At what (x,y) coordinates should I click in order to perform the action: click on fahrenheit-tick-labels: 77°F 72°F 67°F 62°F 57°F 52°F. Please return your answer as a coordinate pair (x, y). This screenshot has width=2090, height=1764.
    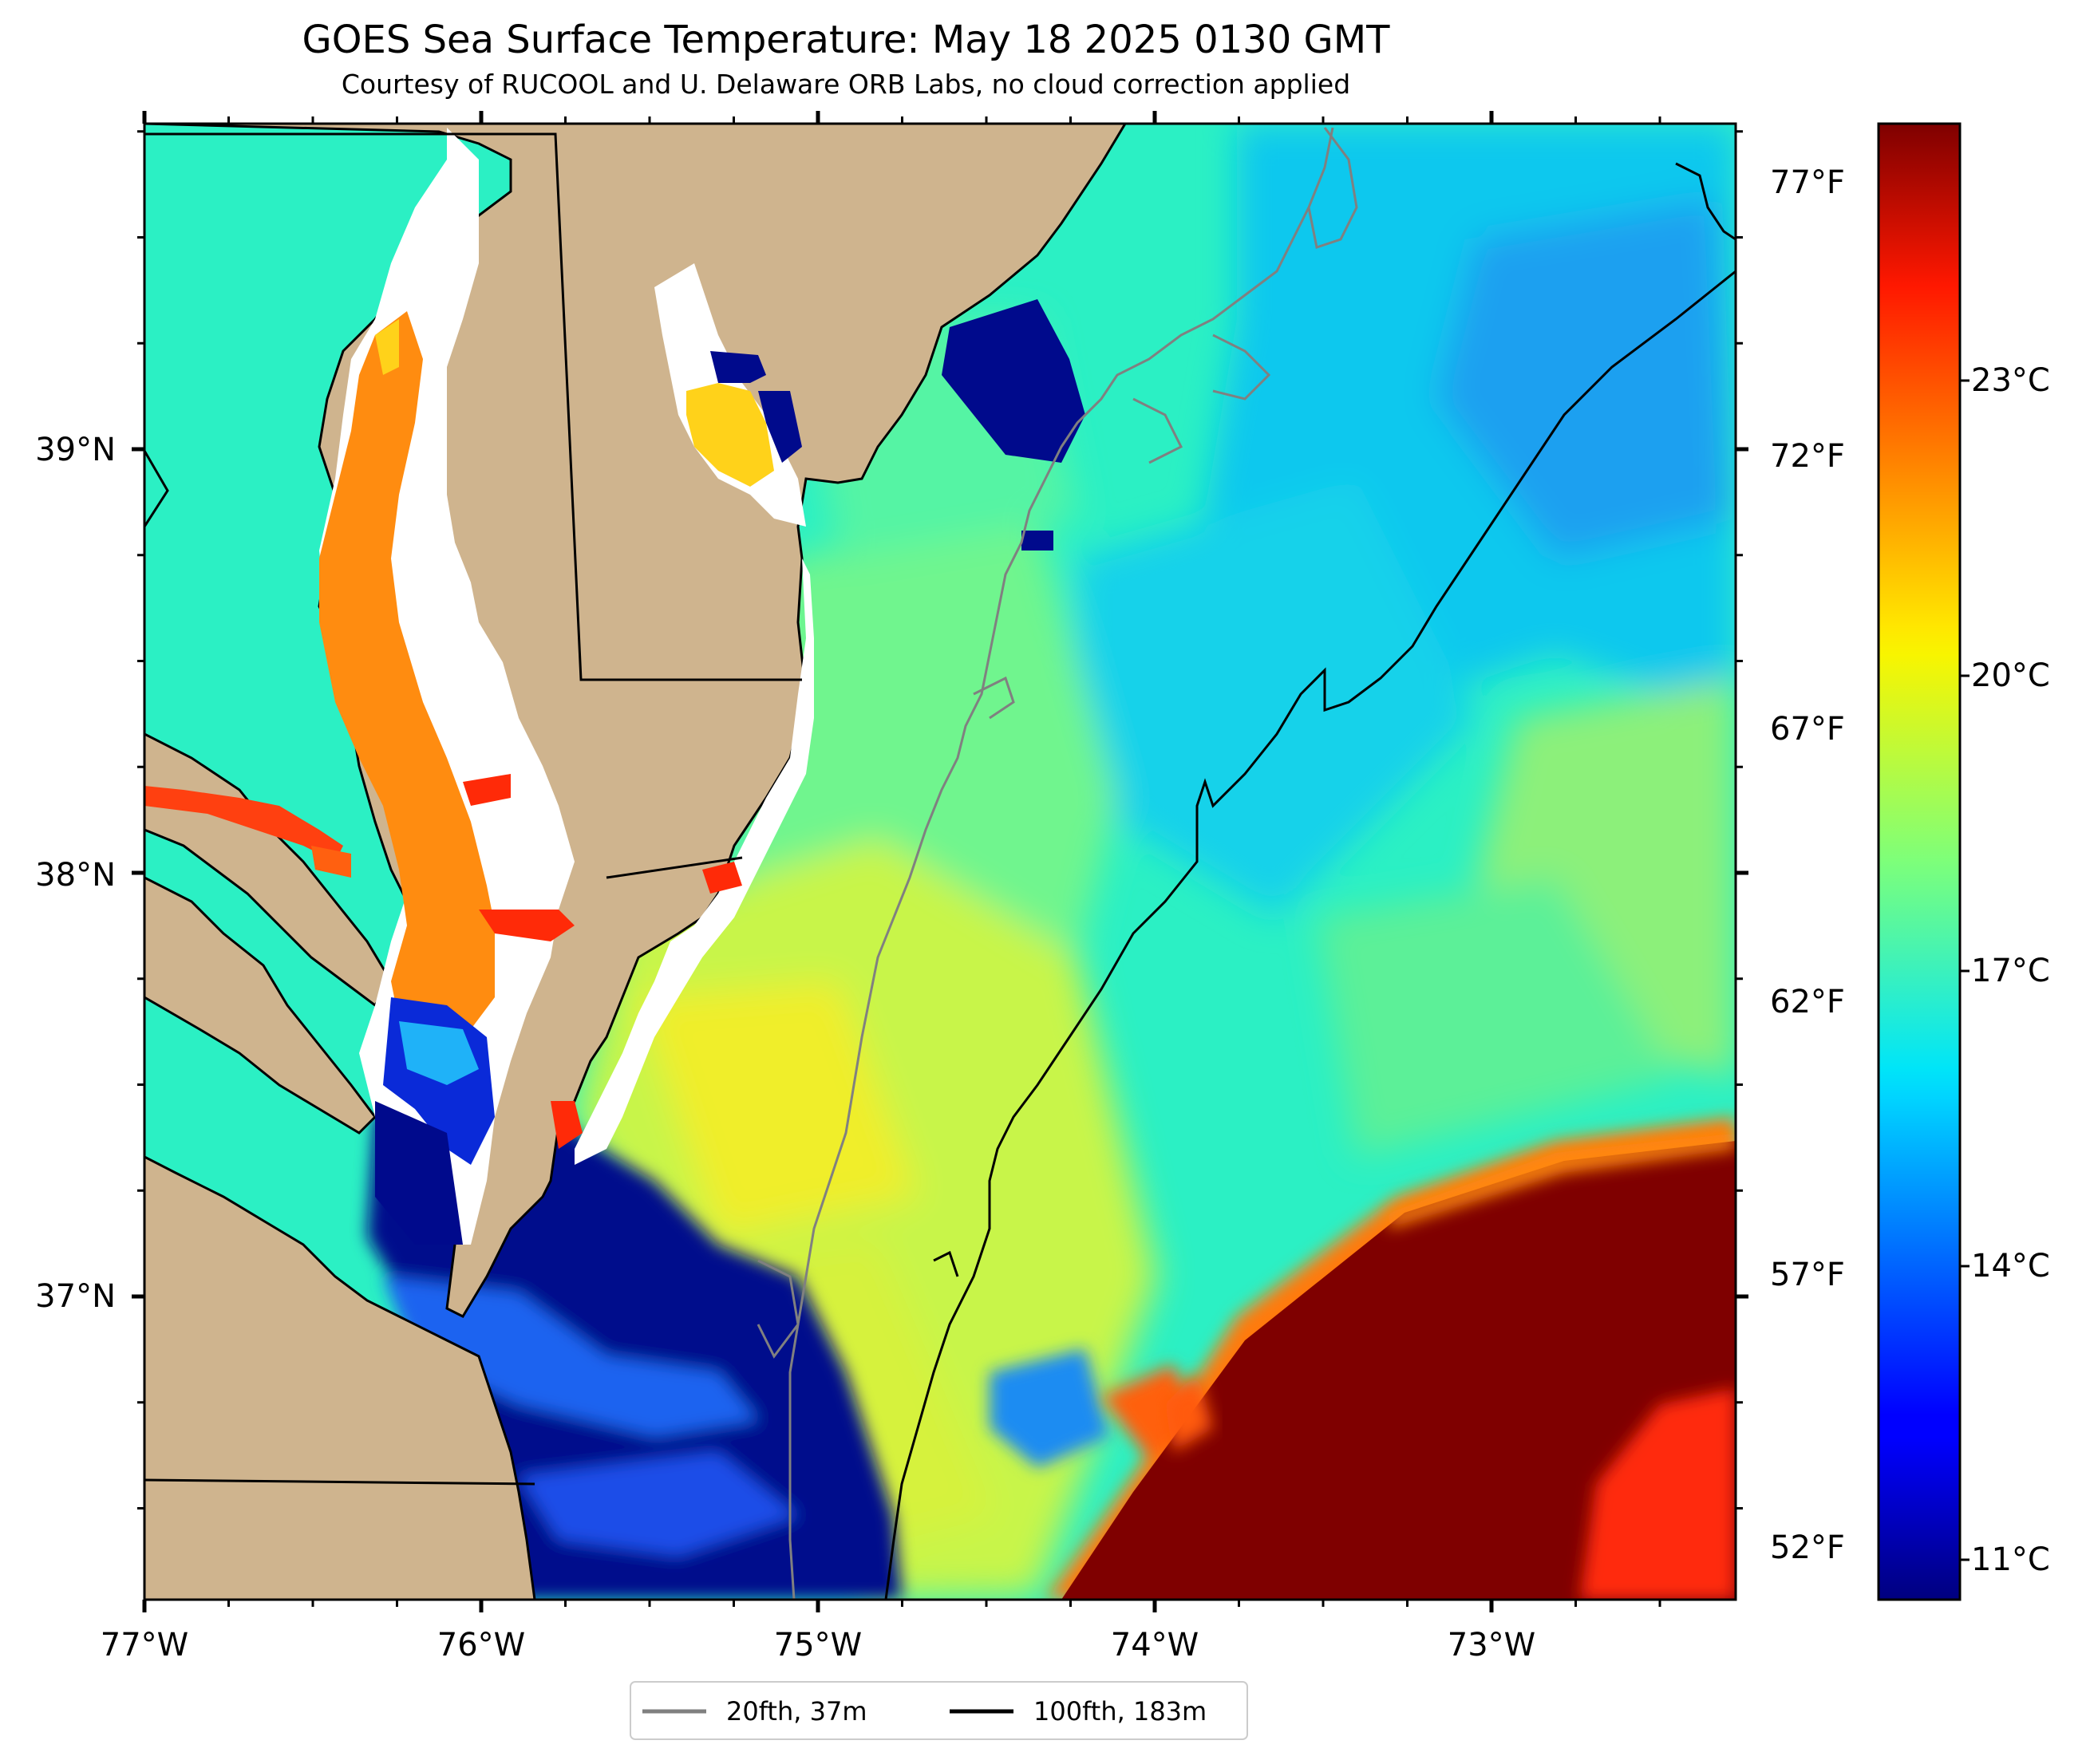
    Looking at the image, I should click on (1807, 865).